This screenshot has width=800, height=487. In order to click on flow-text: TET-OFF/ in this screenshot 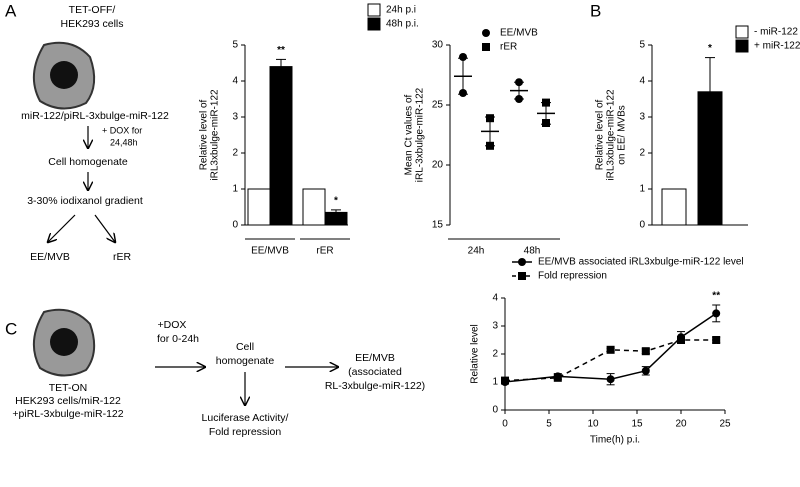, I will do `click(92, 10)`.